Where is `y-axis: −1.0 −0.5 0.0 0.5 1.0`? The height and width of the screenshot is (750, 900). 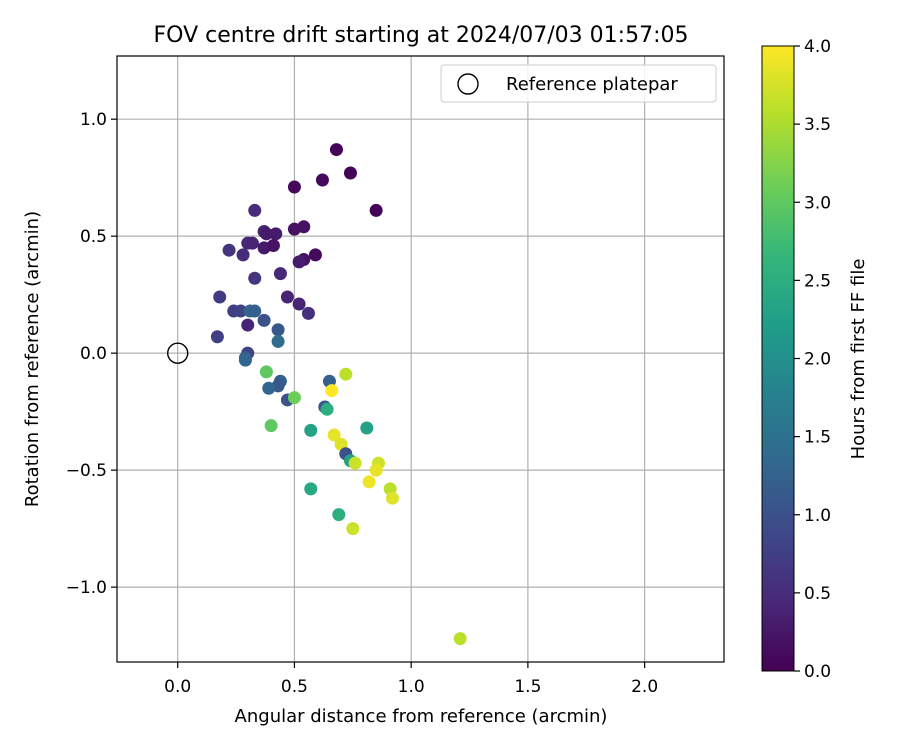 y-axis: −1.0 −0.5 0.0 0.5 1.0 is located at coordinates (91, 354).